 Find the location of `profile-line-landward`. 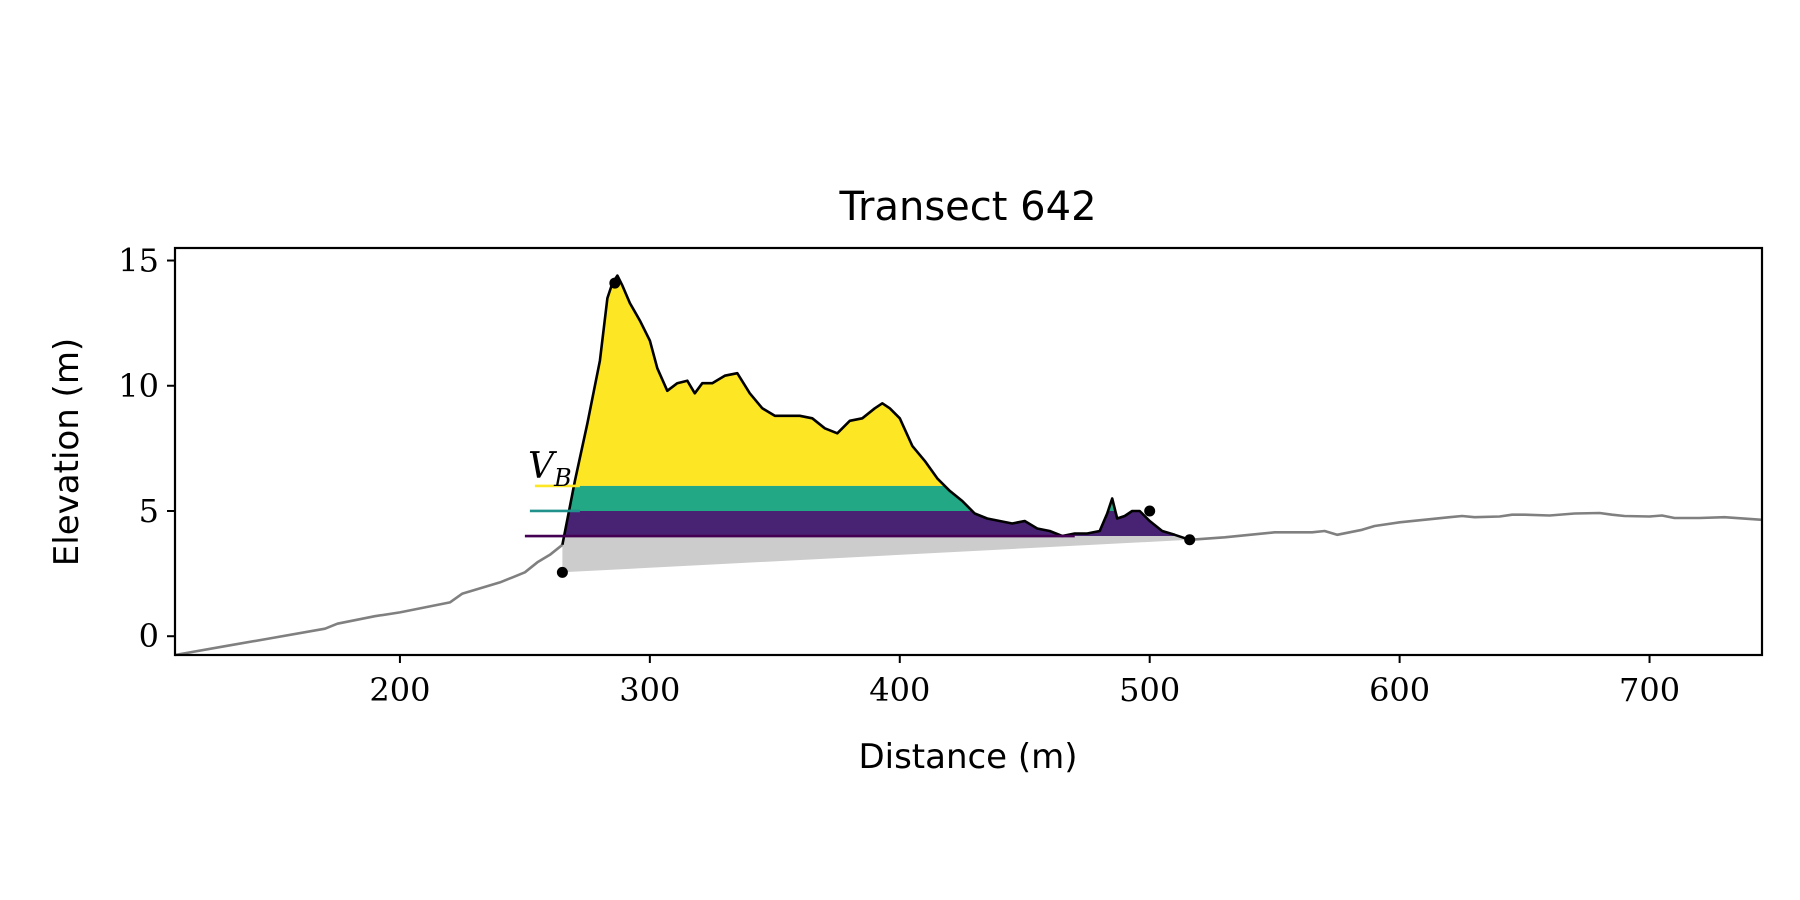

profile-line-landward is located at coordinates (1476, 526).